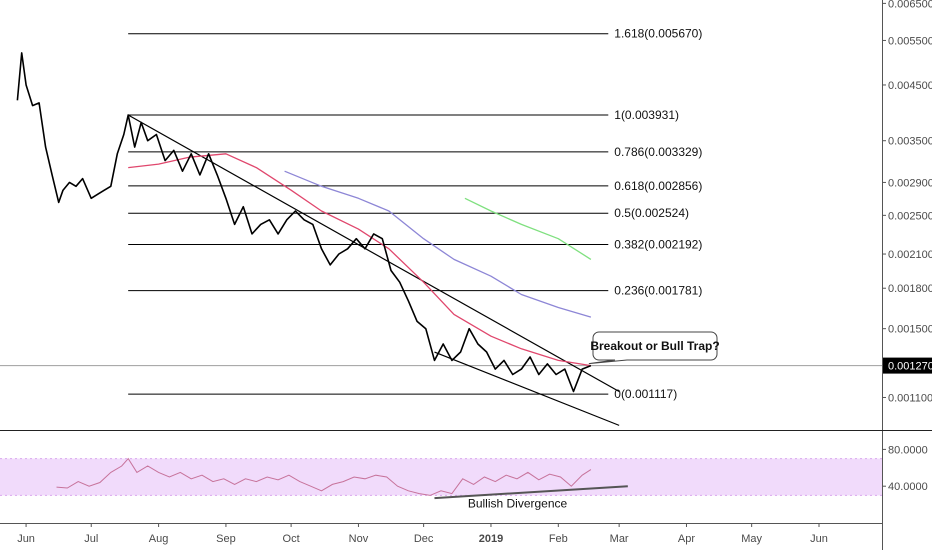 The height and width of the screenshot is (550, 932). Describe the element at coordinates (908, 487) in the screenshot. I see `rsi-tick-label: 40.0000` at that location.